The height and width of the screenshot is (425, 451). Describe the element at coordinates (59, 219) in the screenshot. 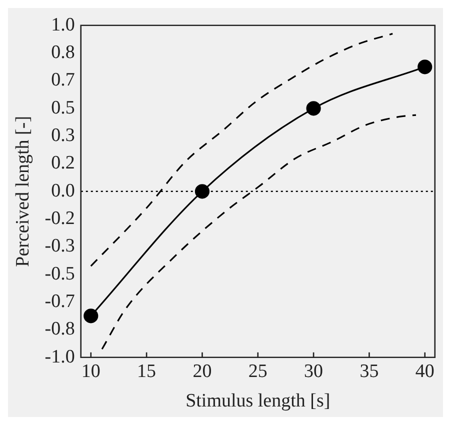

I see `y-tick-label: -0.2` at that location.